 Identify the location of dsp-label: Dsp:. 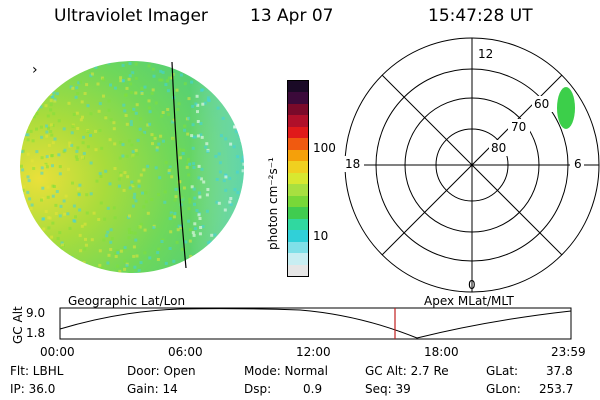
(258, 389).